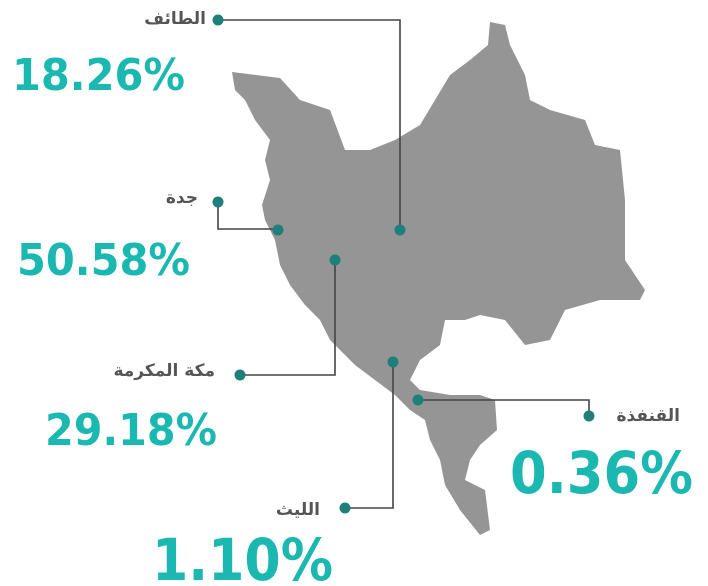  Describe the element at coordinates (98, 75) in the screenshot. I see `region-share: 18.26%` at that location.